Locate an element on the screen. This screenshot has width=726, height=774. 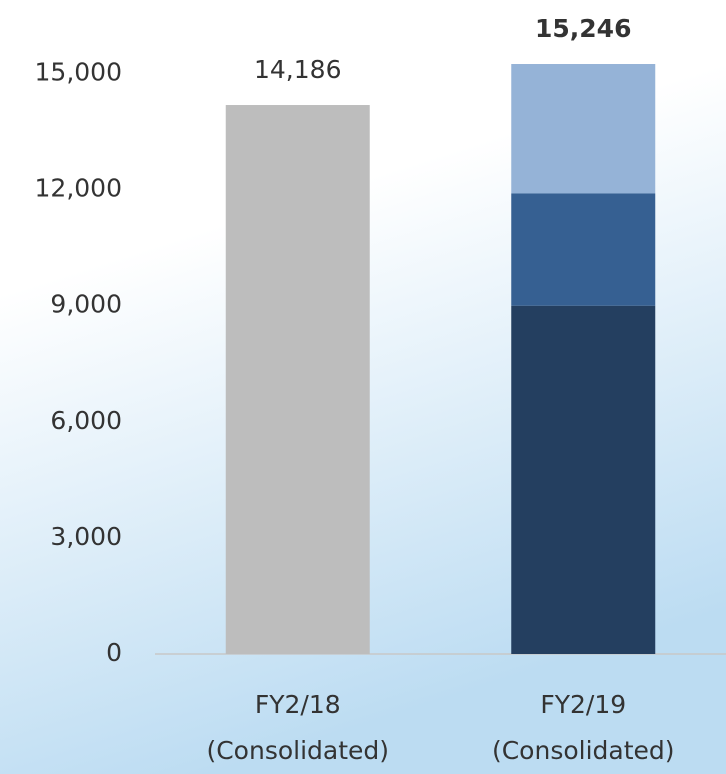
total-label: 14,186 is located at coordinates (297, 69).